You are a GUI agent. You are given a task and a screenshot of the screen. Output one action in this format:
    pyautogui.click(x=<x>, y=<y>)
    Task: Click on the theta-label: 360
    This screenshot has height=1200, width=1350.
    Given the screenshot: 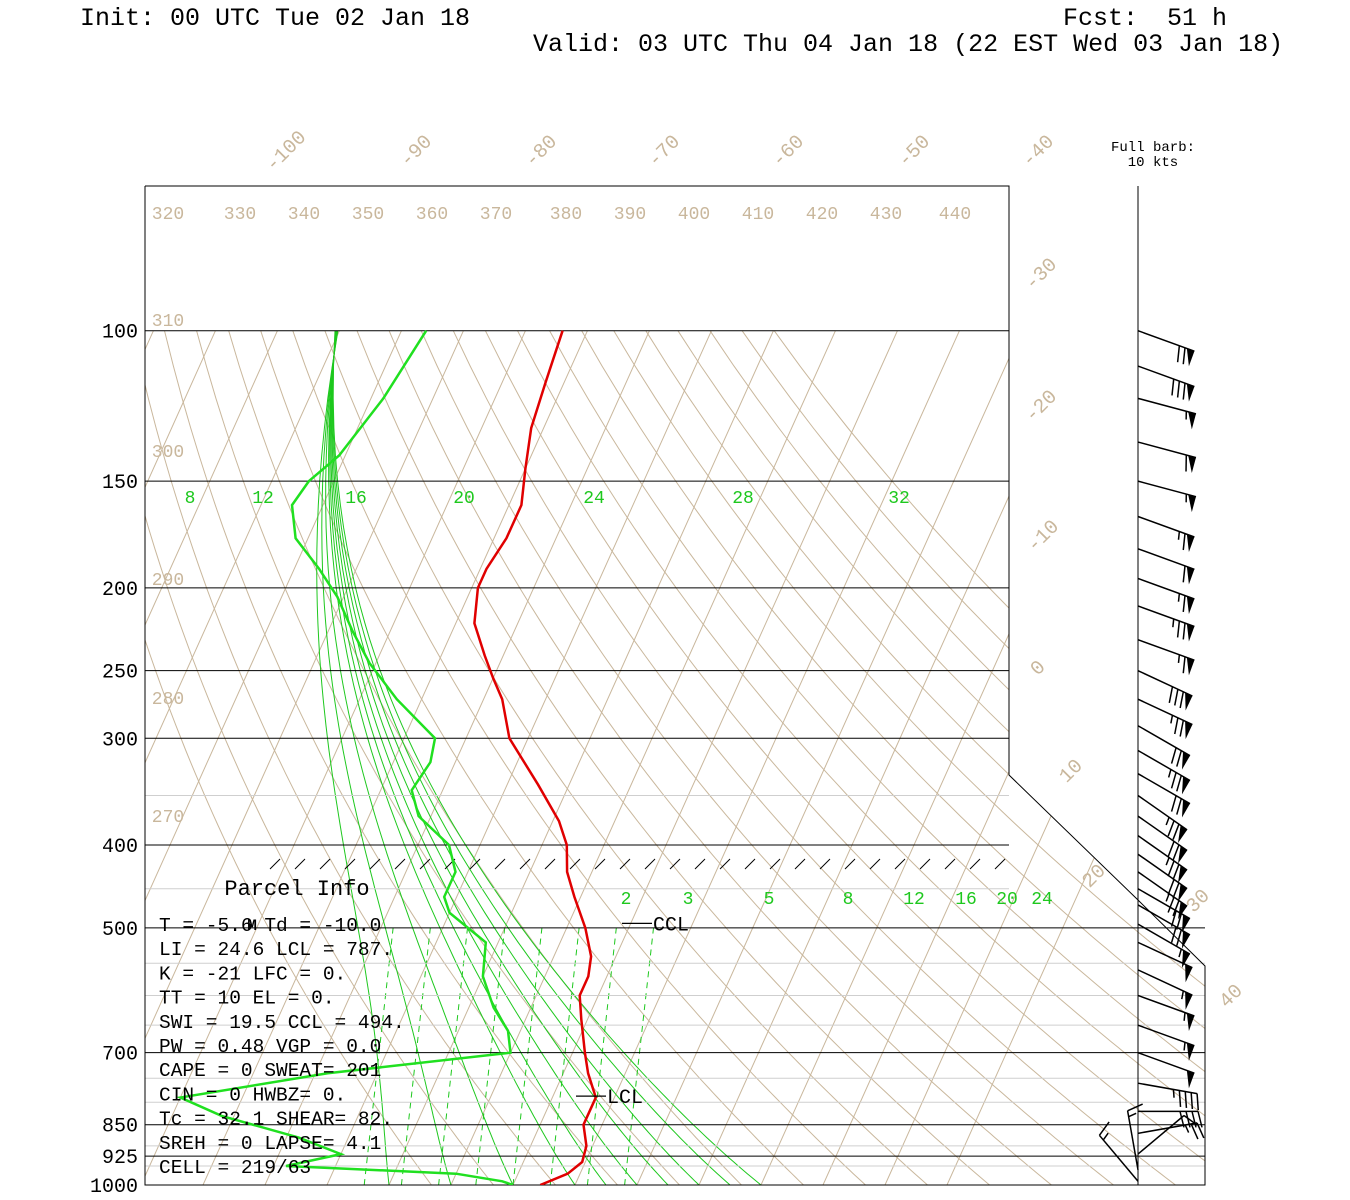 What is the action you would take?
    pyautogui.click(x=432, y=215)
    